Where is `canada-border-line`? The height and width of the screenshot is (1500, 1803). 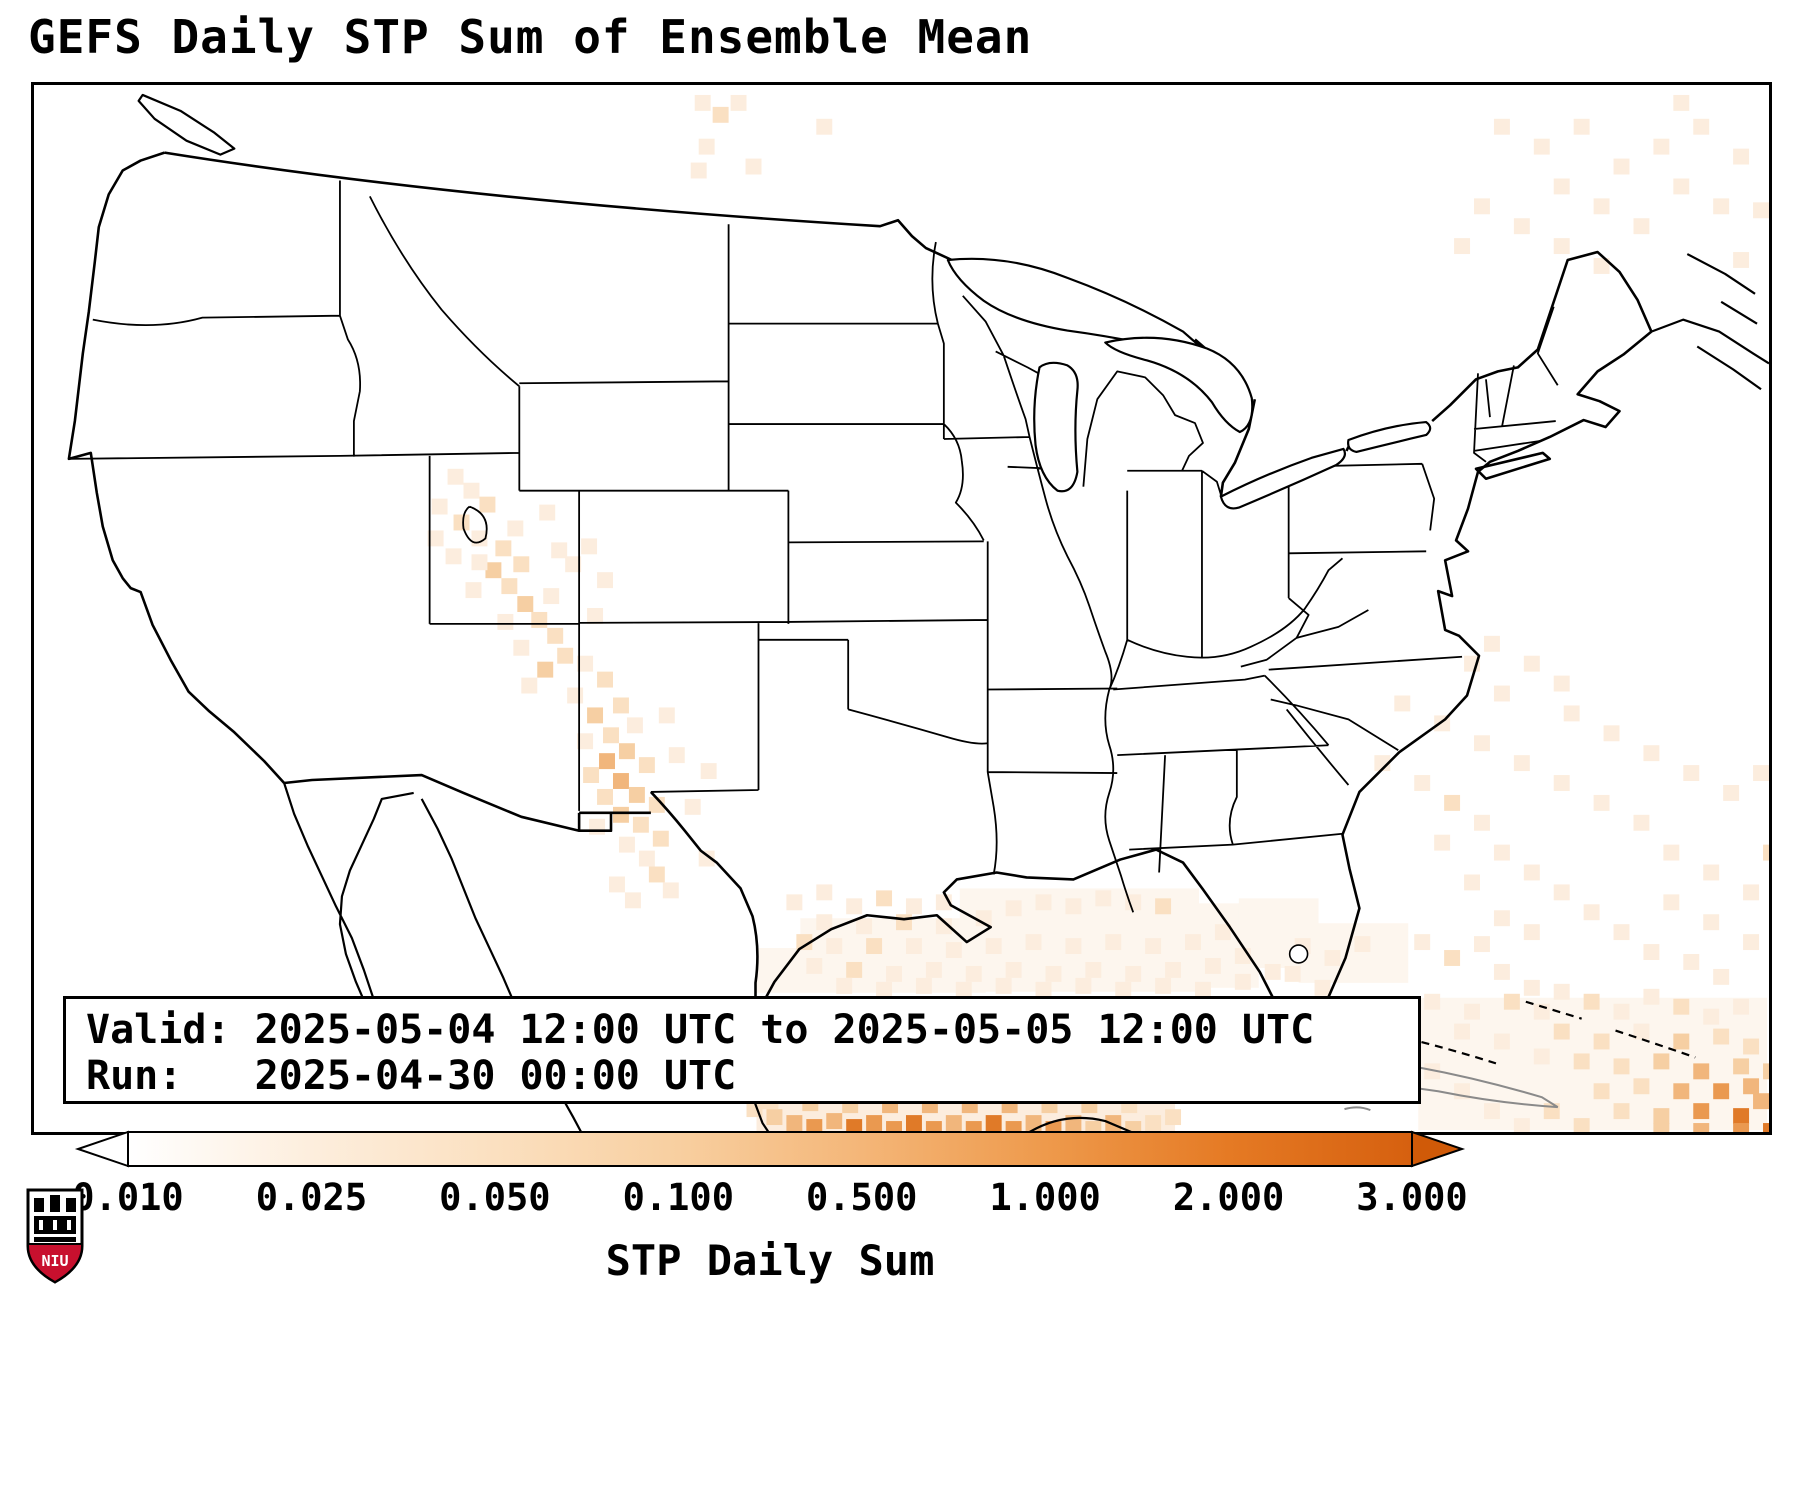
canada-border-line is located at coordinates (558, 206).